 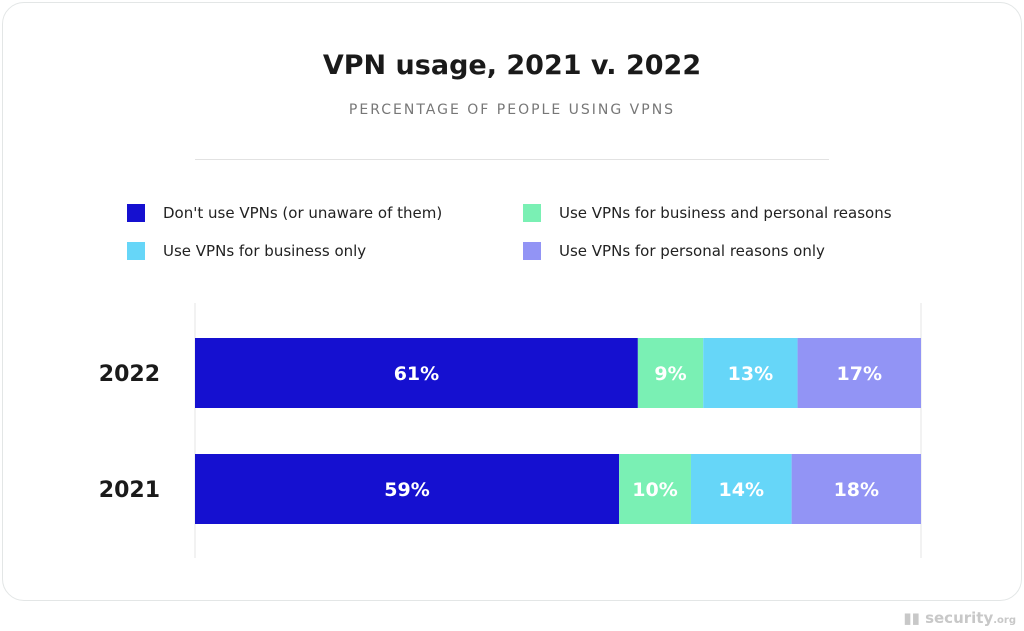 I want to click on data-label: 9%, so click(x=670, y=374).